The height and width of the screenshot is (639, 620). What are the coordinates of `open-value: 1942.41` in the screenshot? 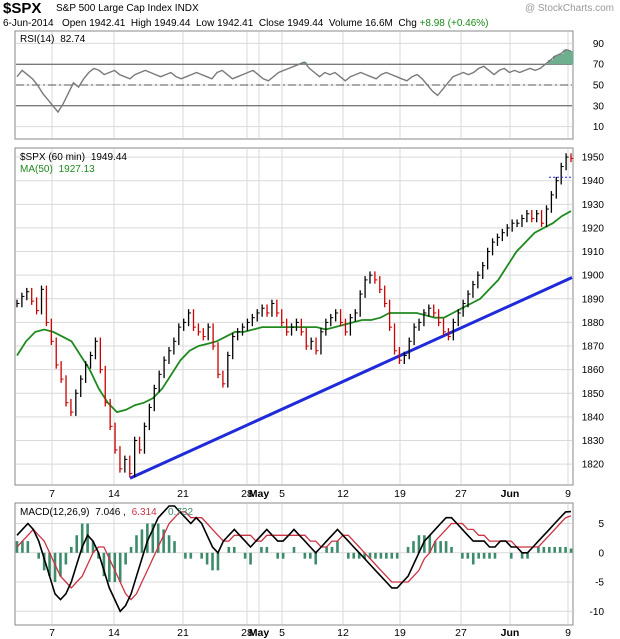 It's located at (107, 23).